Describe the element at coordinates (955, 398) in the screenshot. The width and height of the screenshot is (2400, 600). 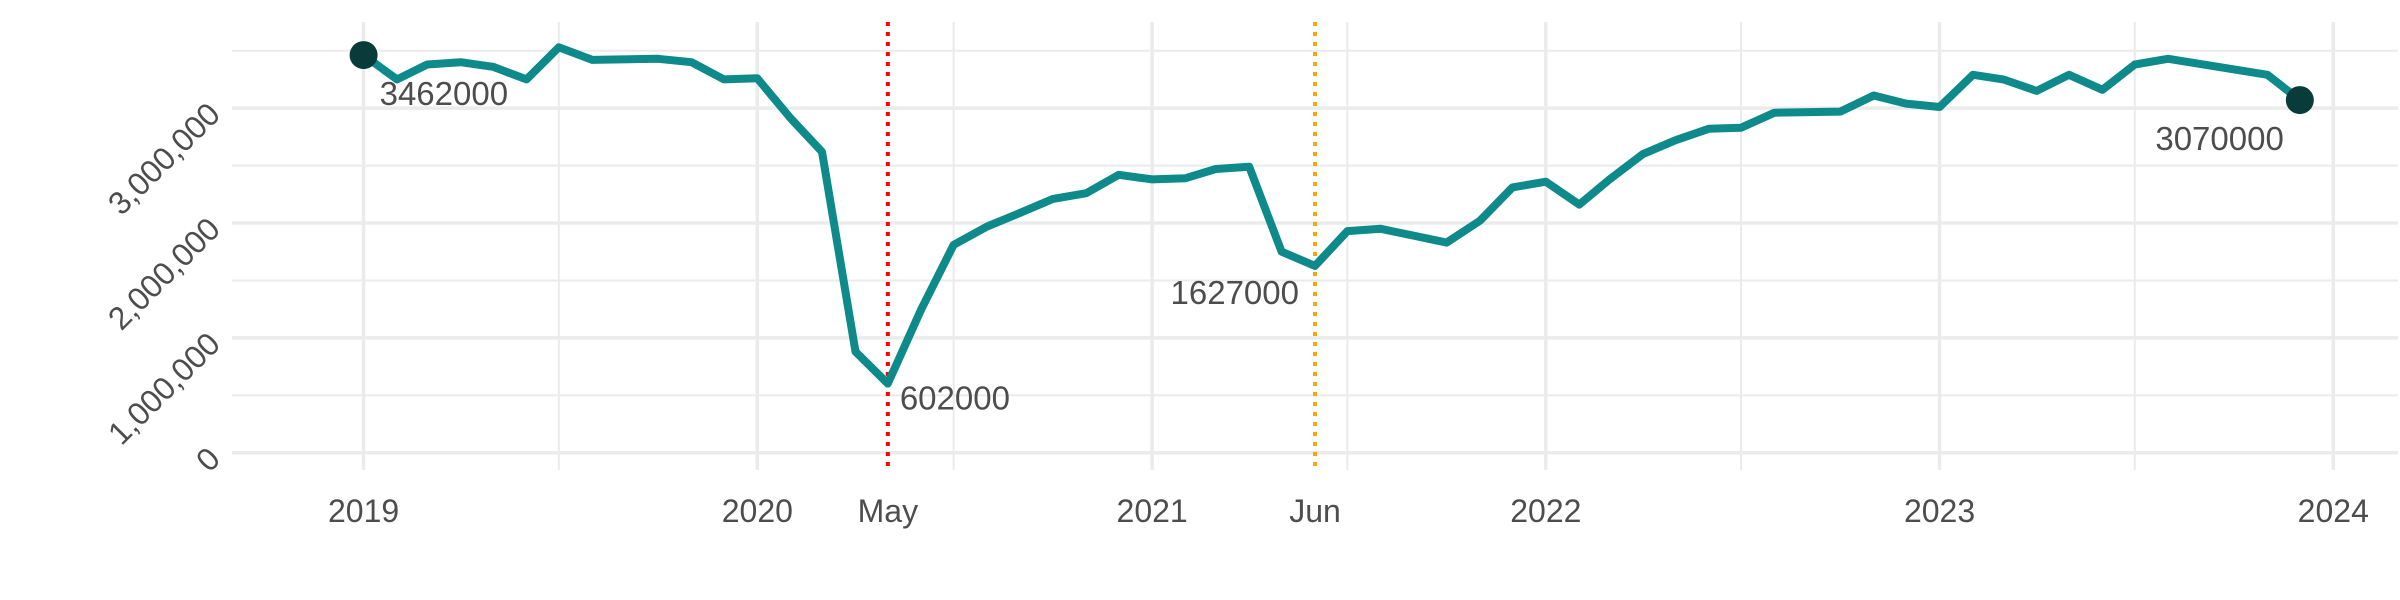
I see `data-label: 602000` at that location.